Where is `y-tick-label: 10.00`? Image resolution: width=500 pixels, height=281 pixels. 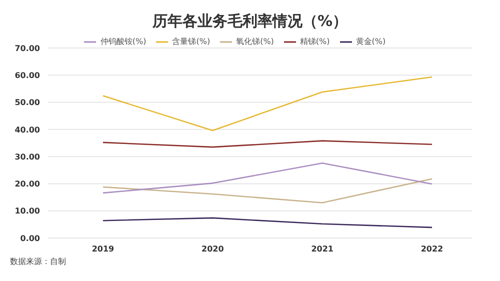 y-tick-label: 10.00 is located at coordinates (27, 211).